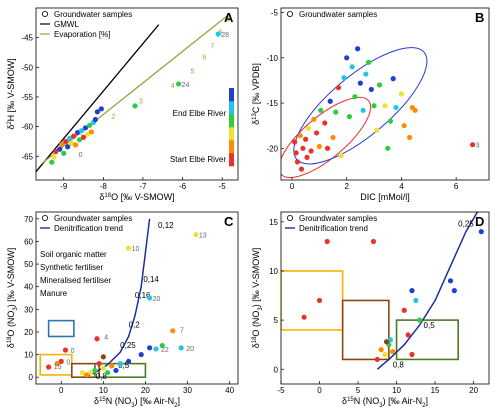 The image size is (500, 416). I want to click on x-tick-label: 15, so click(435, 390).